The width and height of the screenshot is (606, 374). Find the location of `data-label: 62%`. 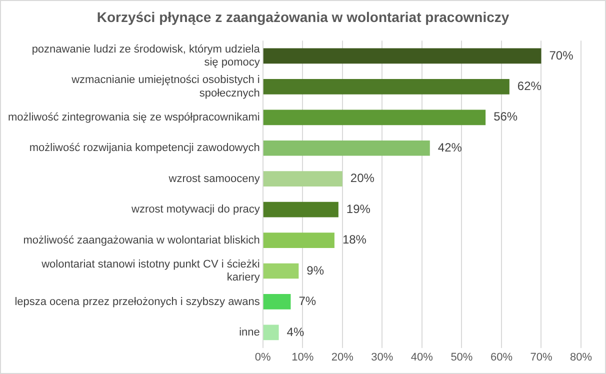

data-label: 62% is located at coordinates (529, 85).